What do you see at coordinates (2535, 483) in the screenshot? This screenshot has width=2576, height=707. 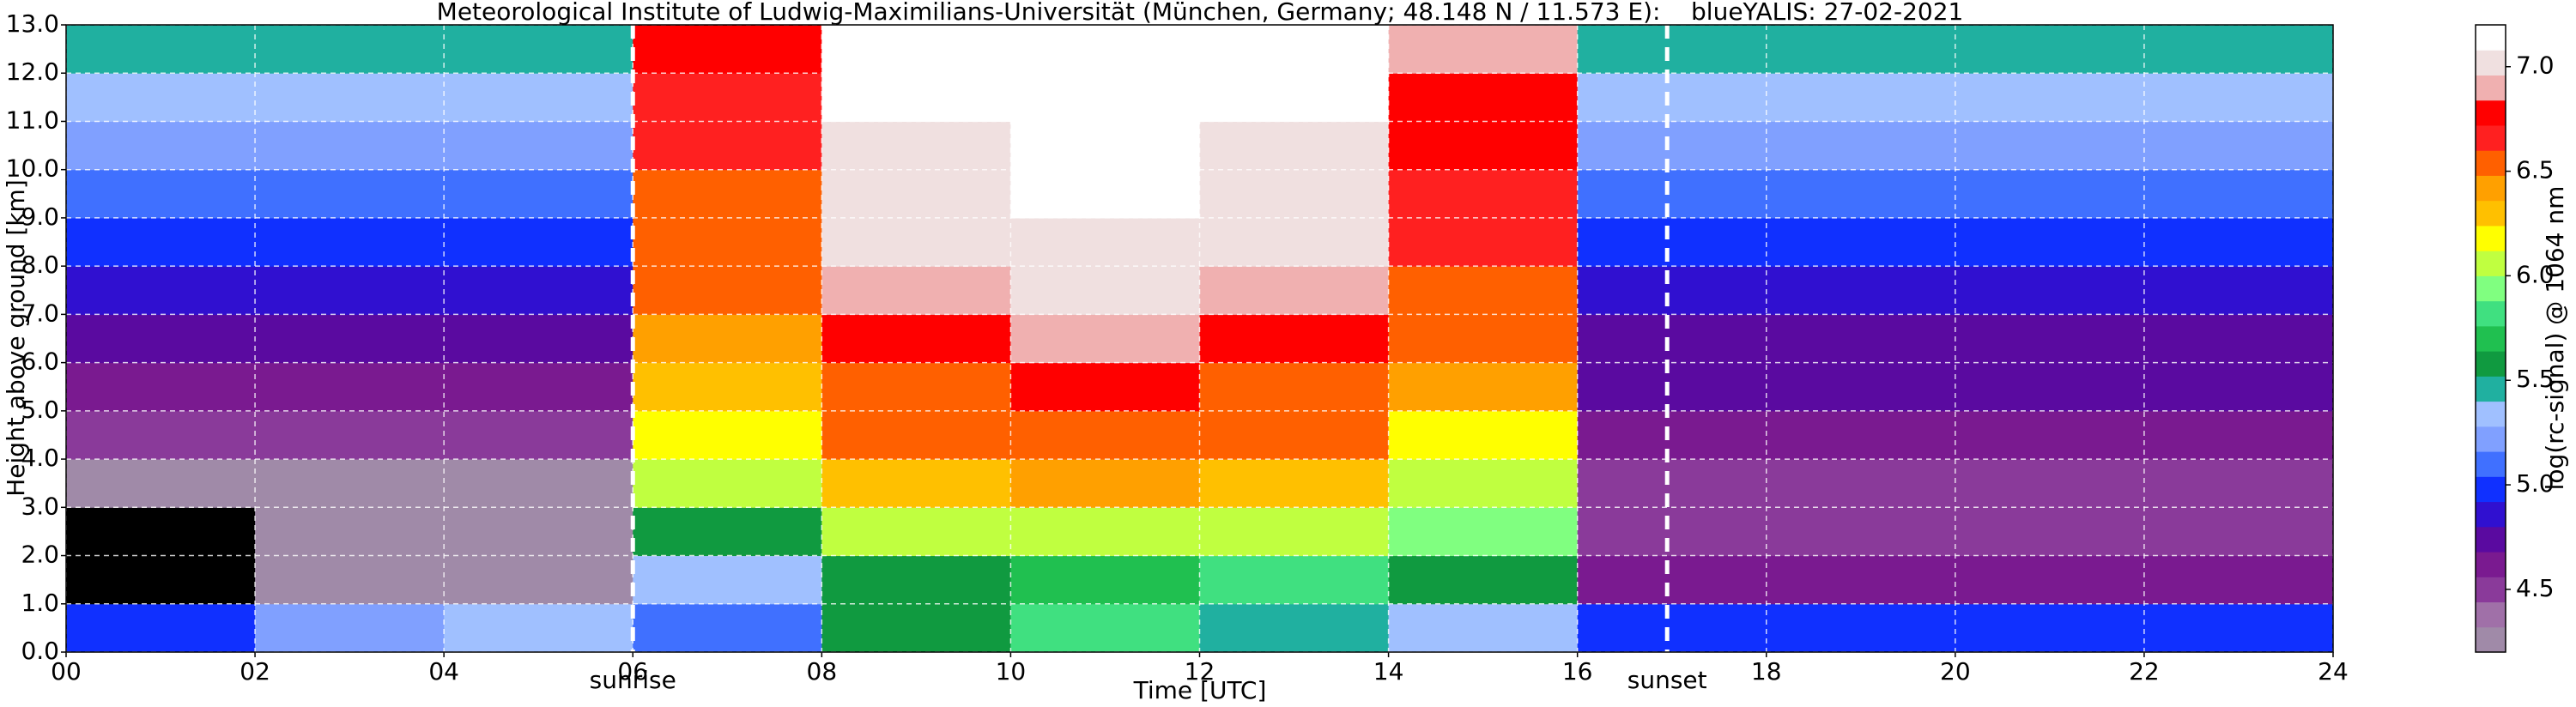 I see `colorbar-tick-label: 5.0` at bounding box center [2535, 483].